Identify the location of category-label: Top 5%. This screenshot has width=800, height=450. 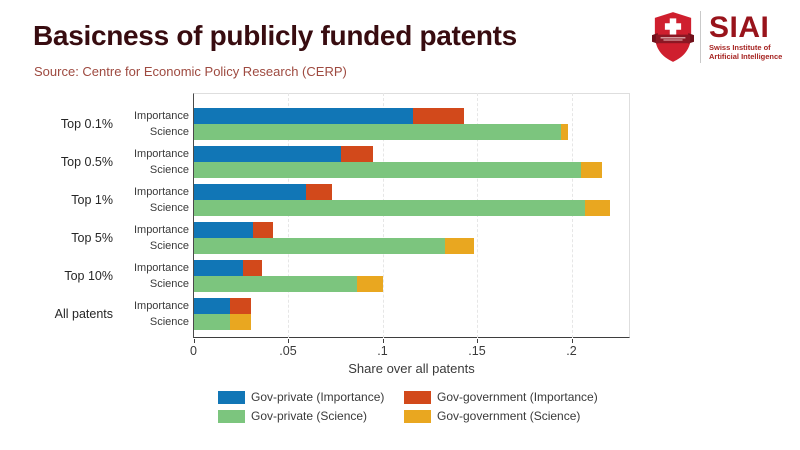
(92, 238).